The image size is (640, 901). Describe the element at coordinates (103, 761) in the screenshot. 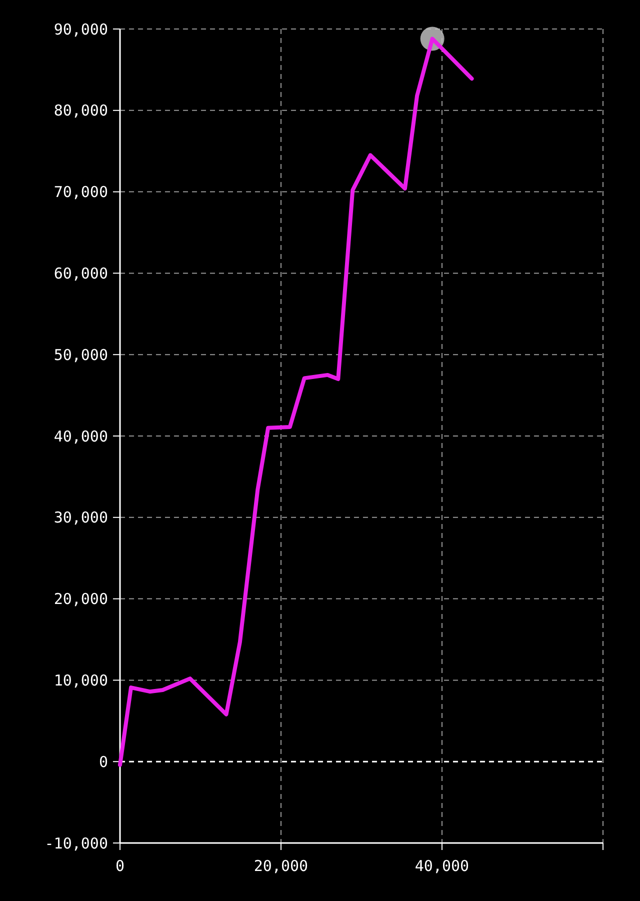

I see `y-tick-label: 0` at that location.